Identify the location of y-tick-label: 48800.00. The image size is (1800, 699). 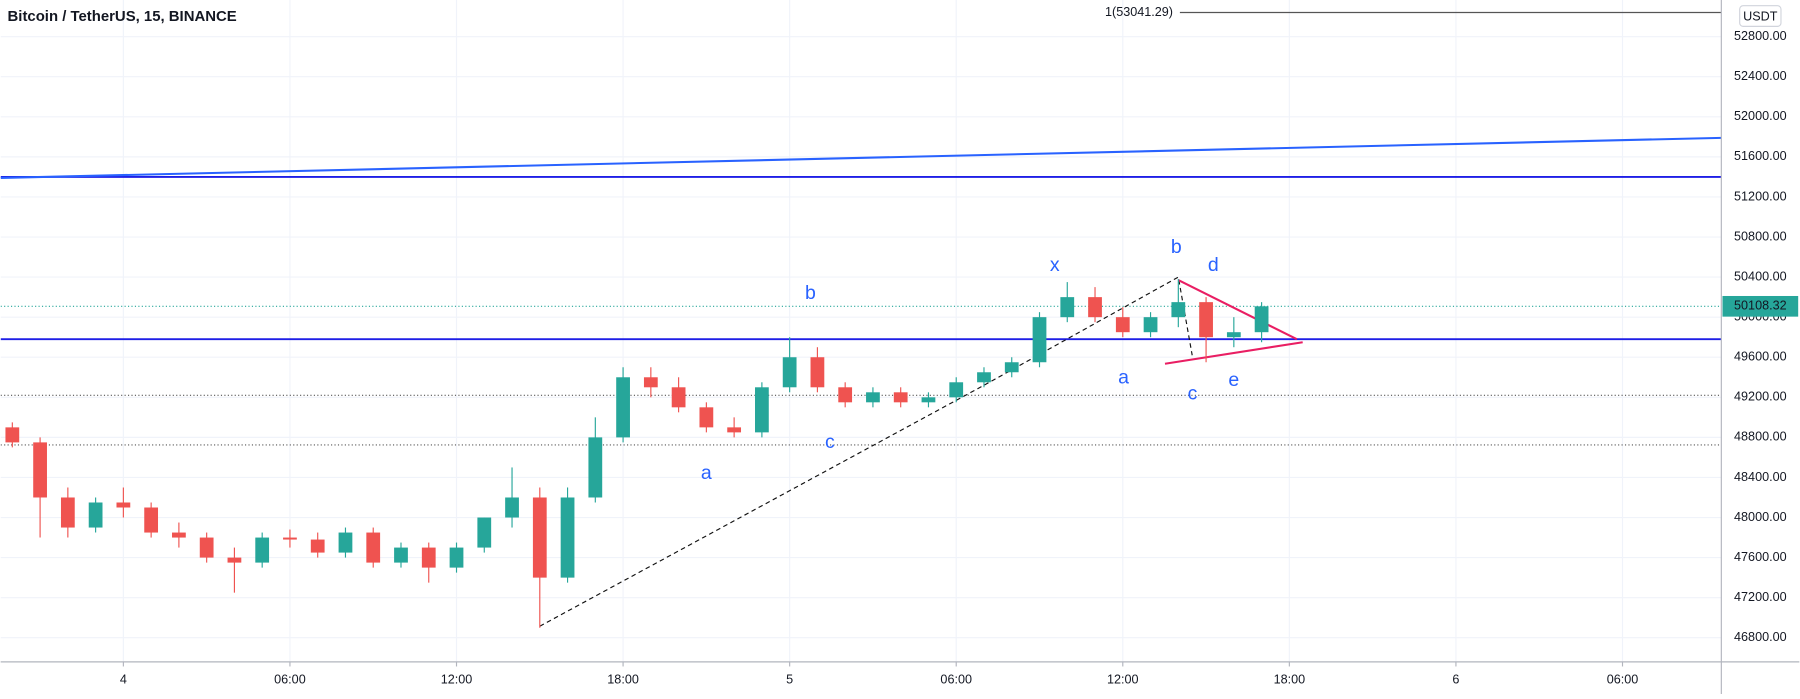
(1760, 437).